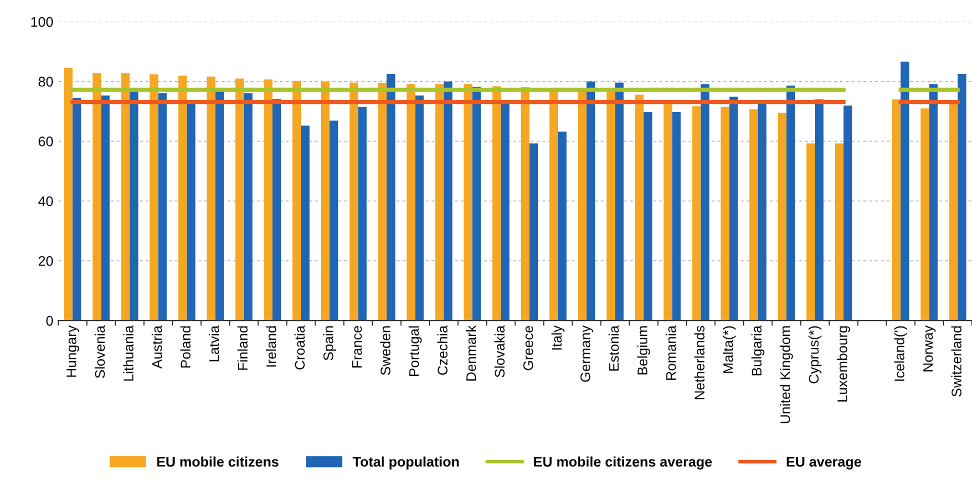 This screenshot has width=972, height=482. What do you see at coordinates (45, 141) in the screenshot?
I see `y-tick-label: 60` at bounding box center [45, 141].